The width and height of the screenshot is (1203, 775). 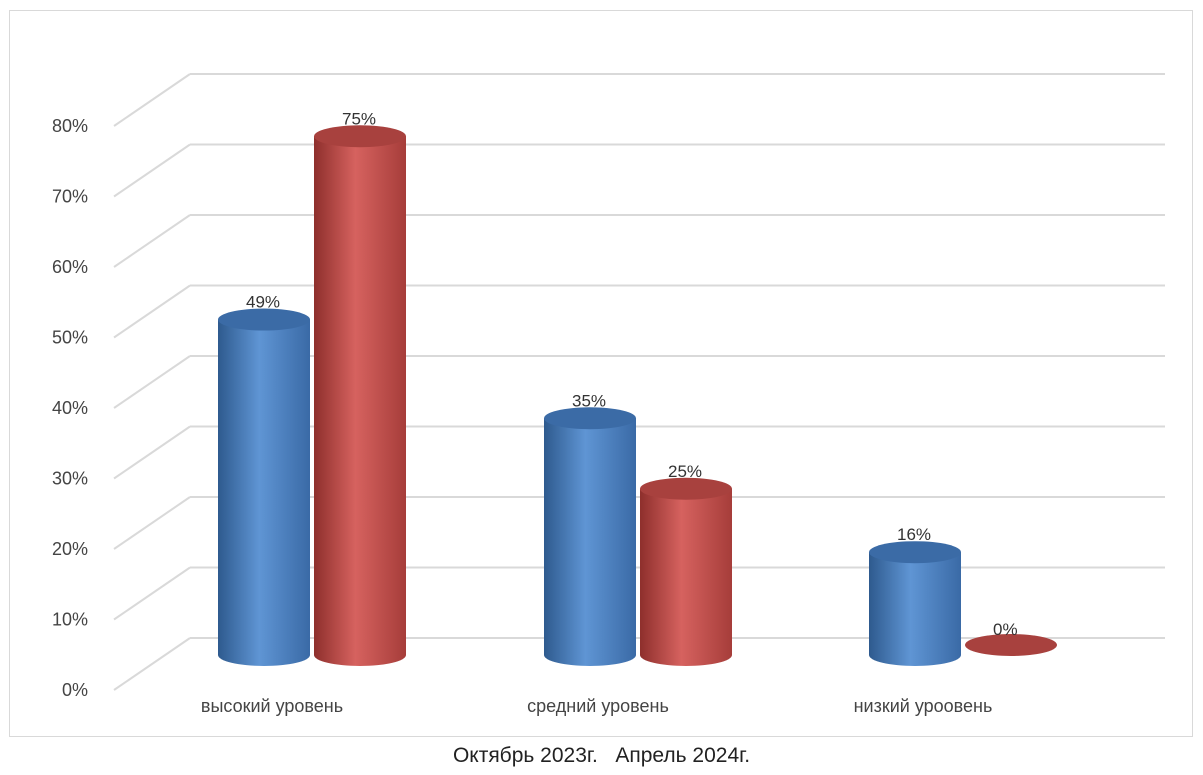 What do you see at coordinates (525, 755) in the screenshot?
I see `legend-item-october-2023: Октябрь 2023г.` at bounding box center [525, 755].